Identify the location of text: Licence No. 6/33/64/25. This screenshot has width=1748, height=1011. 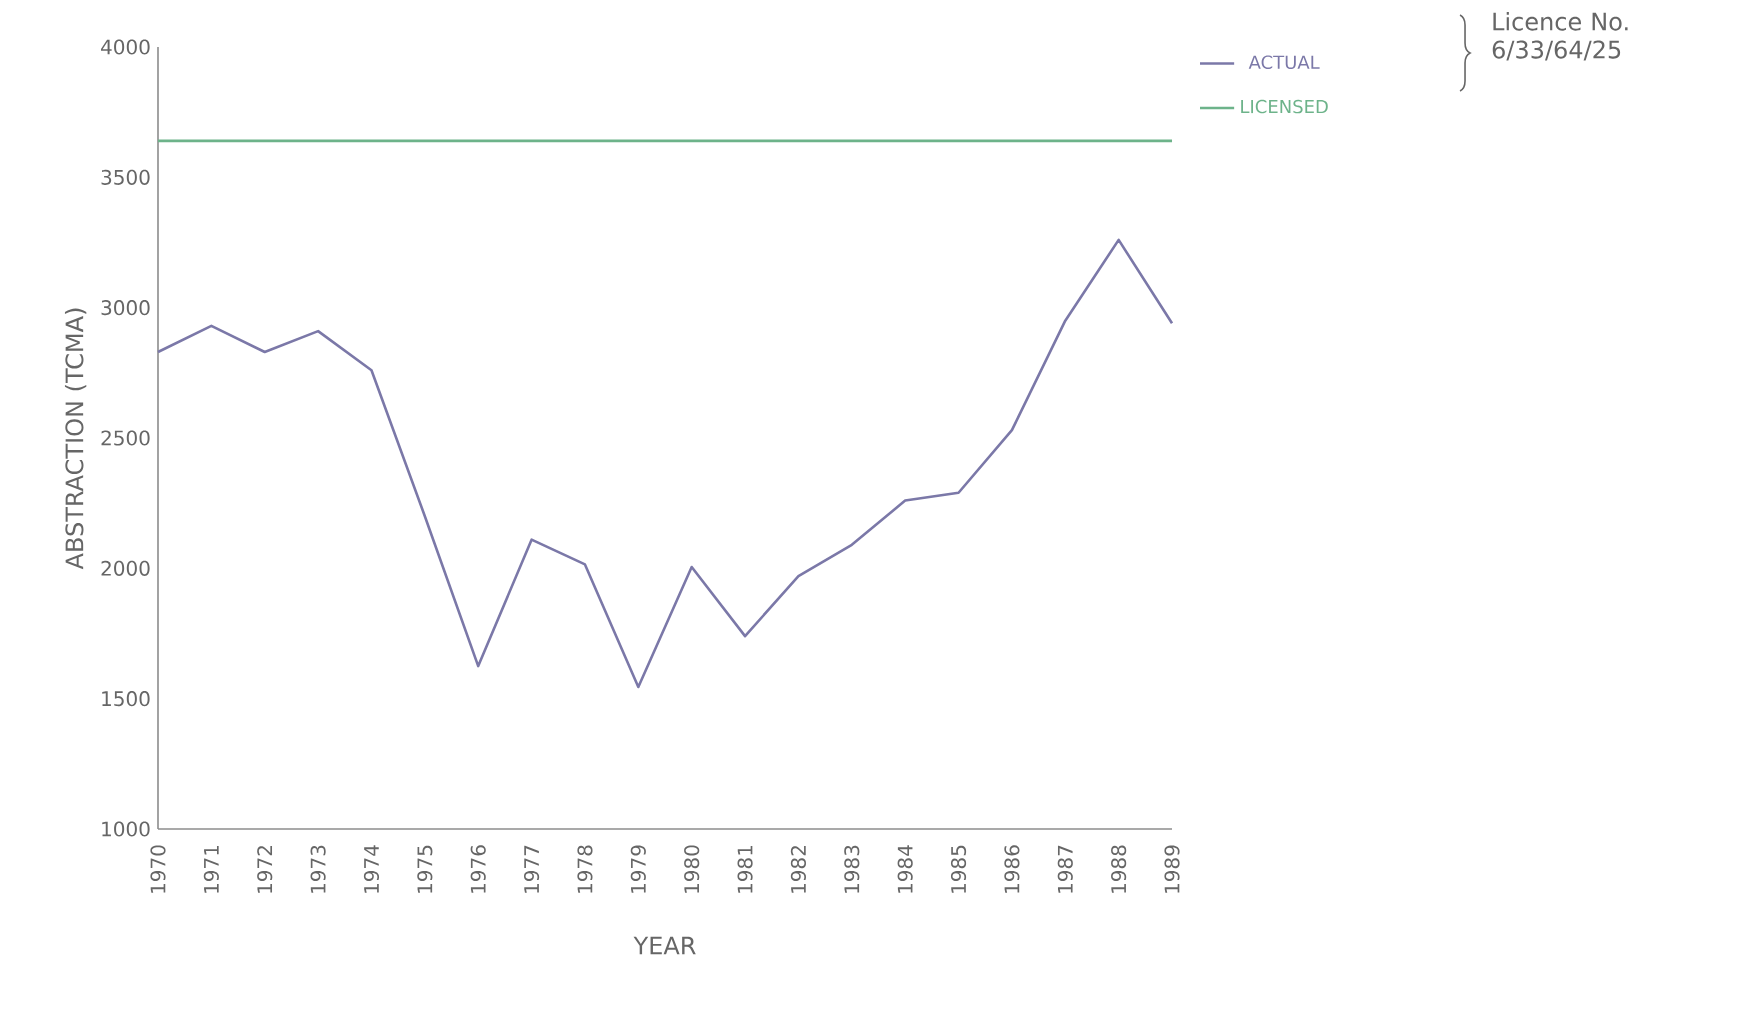
(1560, 36).